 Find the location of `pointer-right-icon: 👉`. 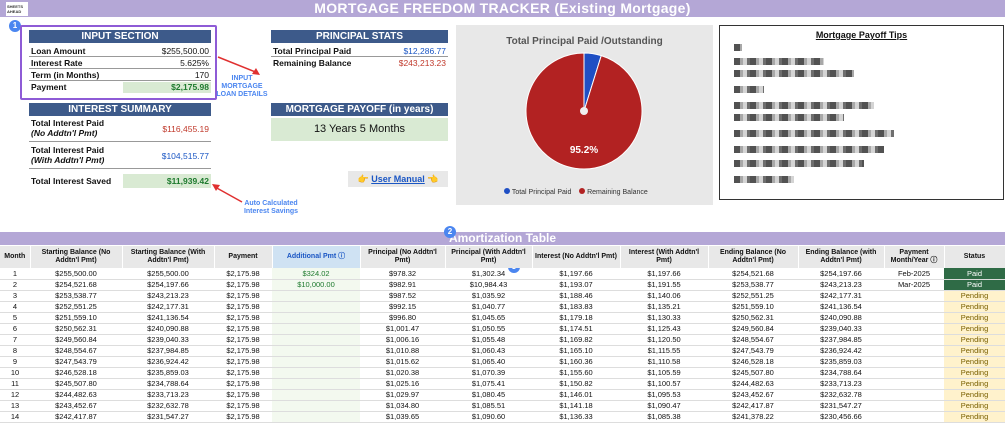

pointer-right-icon: 👉 is located at coordinates (363, 179).